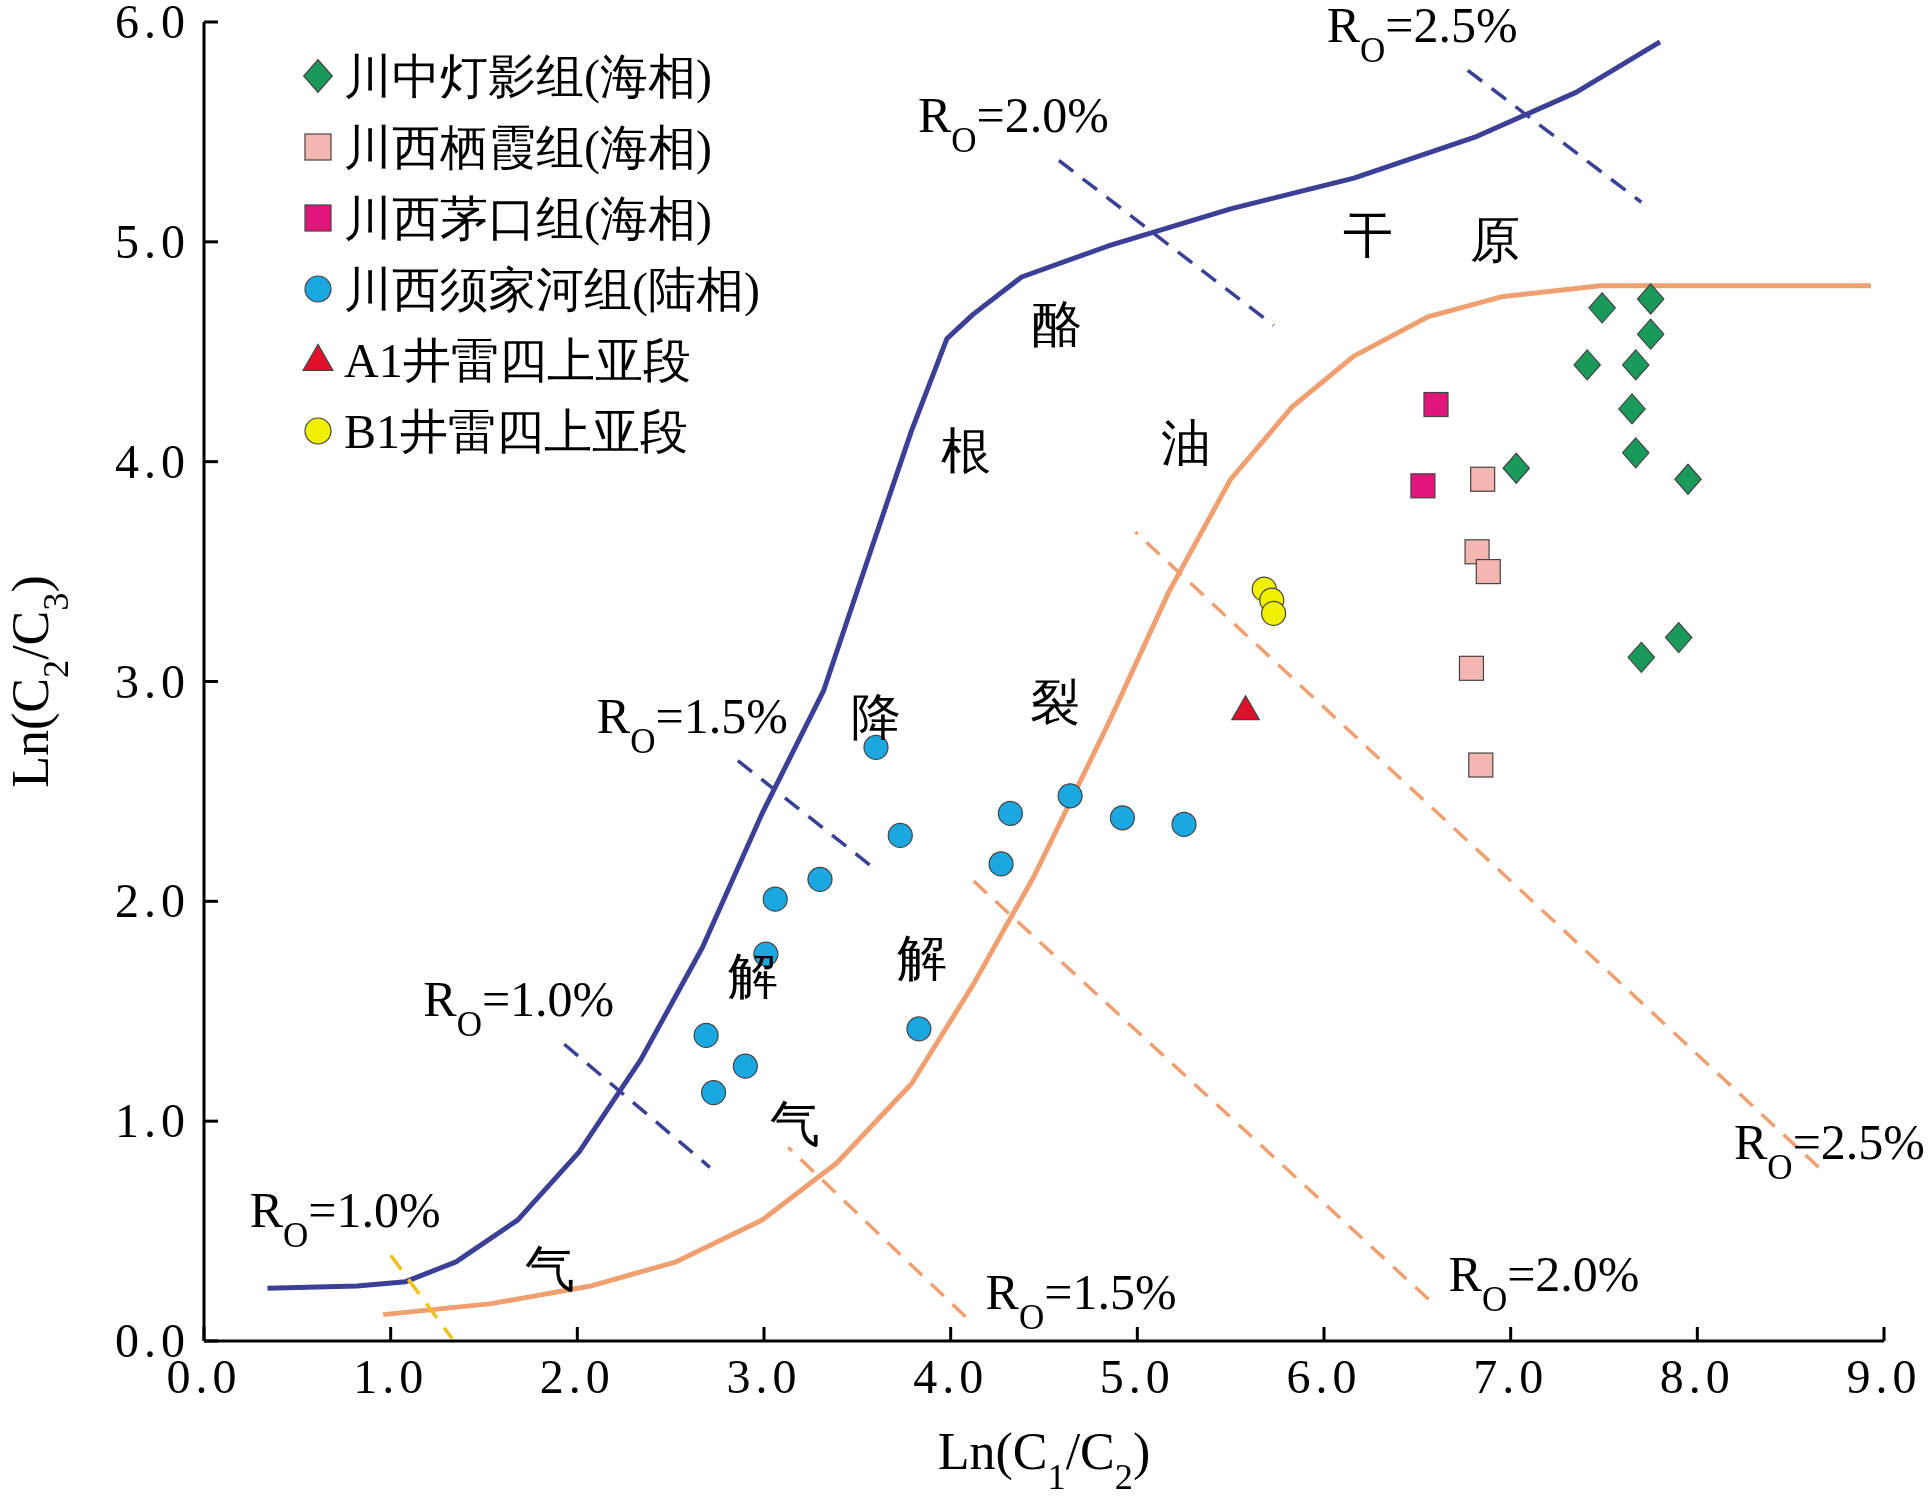 This screenshot has height=1502, width=1931. I want to click on annotation: 降, so click(875, 717).